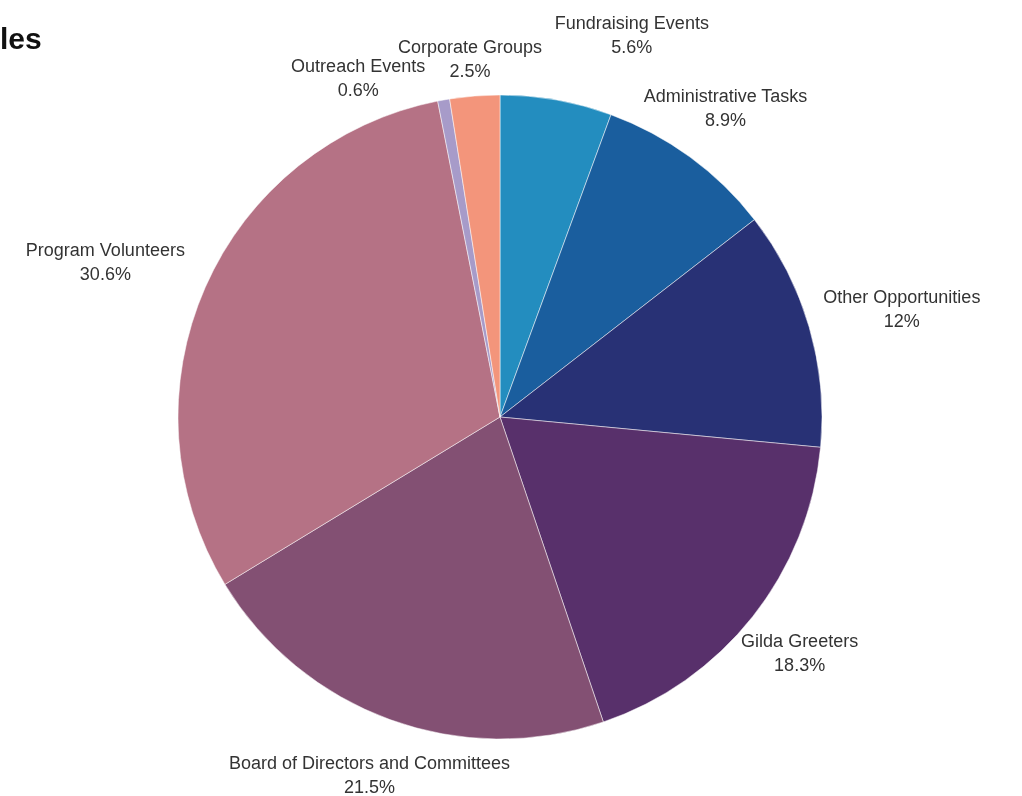 Image resolution: width=1022 pixels, height=796 pixels. What do you see at coordinates (358, 65) in the screenshot?
I see `slice-label: Outreach Events` at bounding box center [358, 65].